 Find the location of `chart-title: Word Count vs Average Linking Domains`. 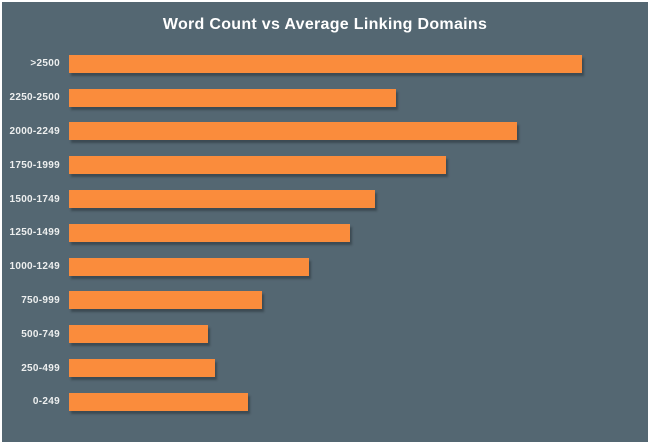

chart-title: Word Count vs Average Linking Domains is located at coordinates (325, 24).